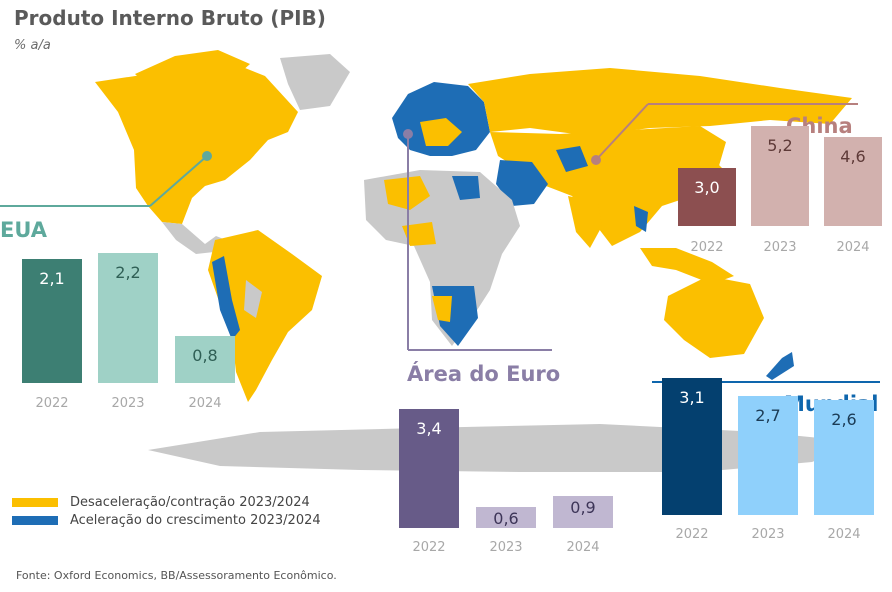 This screenshot has height=592, width=892. I want to click on map-africa, so click(442, 258).